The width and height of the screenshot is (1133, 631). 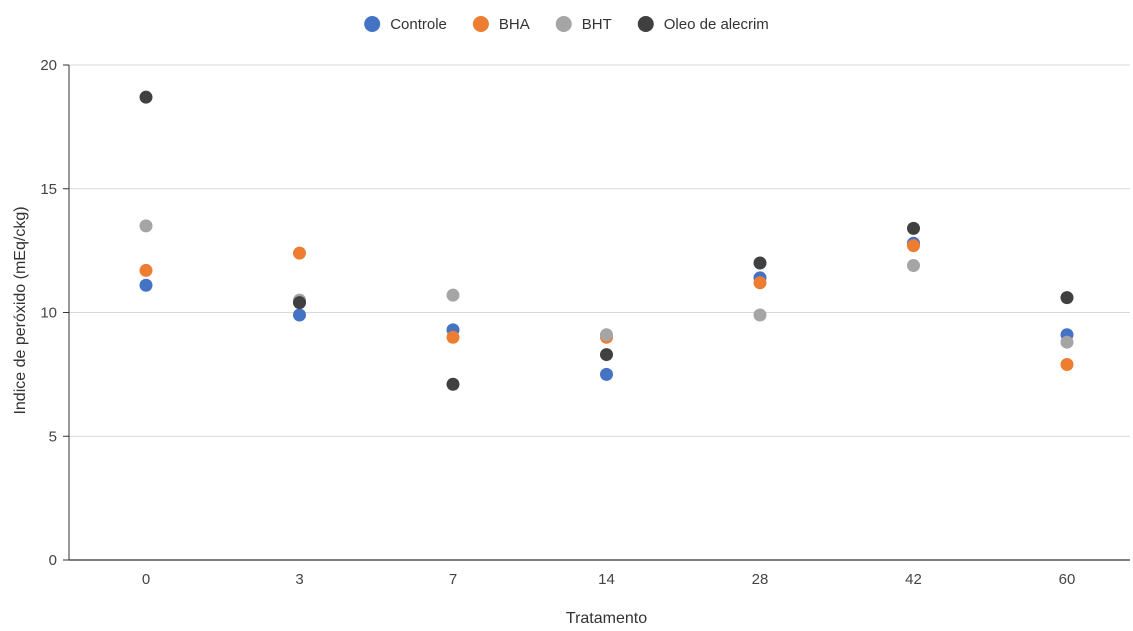 I want to click on legend-label: Controle, so click(x=418, y=24).